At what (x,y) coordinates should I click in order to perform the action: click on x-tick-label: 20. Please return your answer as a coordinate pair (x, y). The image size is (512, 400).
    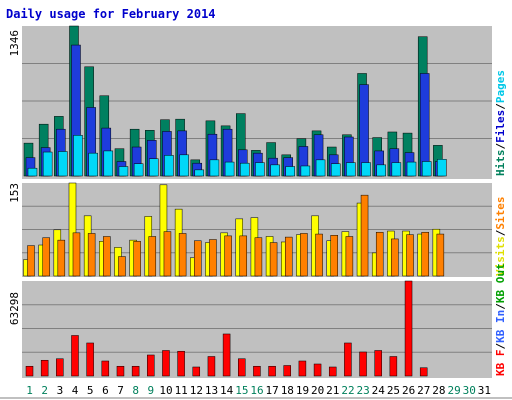
    Looking at the image, I should click on (317, 390).